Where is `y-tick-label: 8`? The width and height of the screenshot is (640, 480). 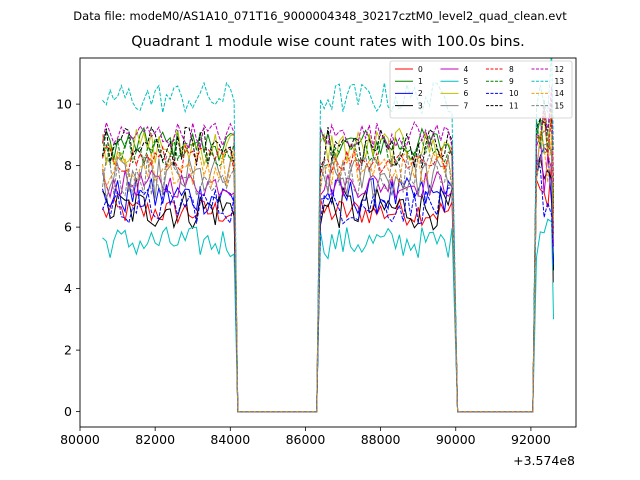
y-tick-label: 8 is located at coordinates (68, 165).